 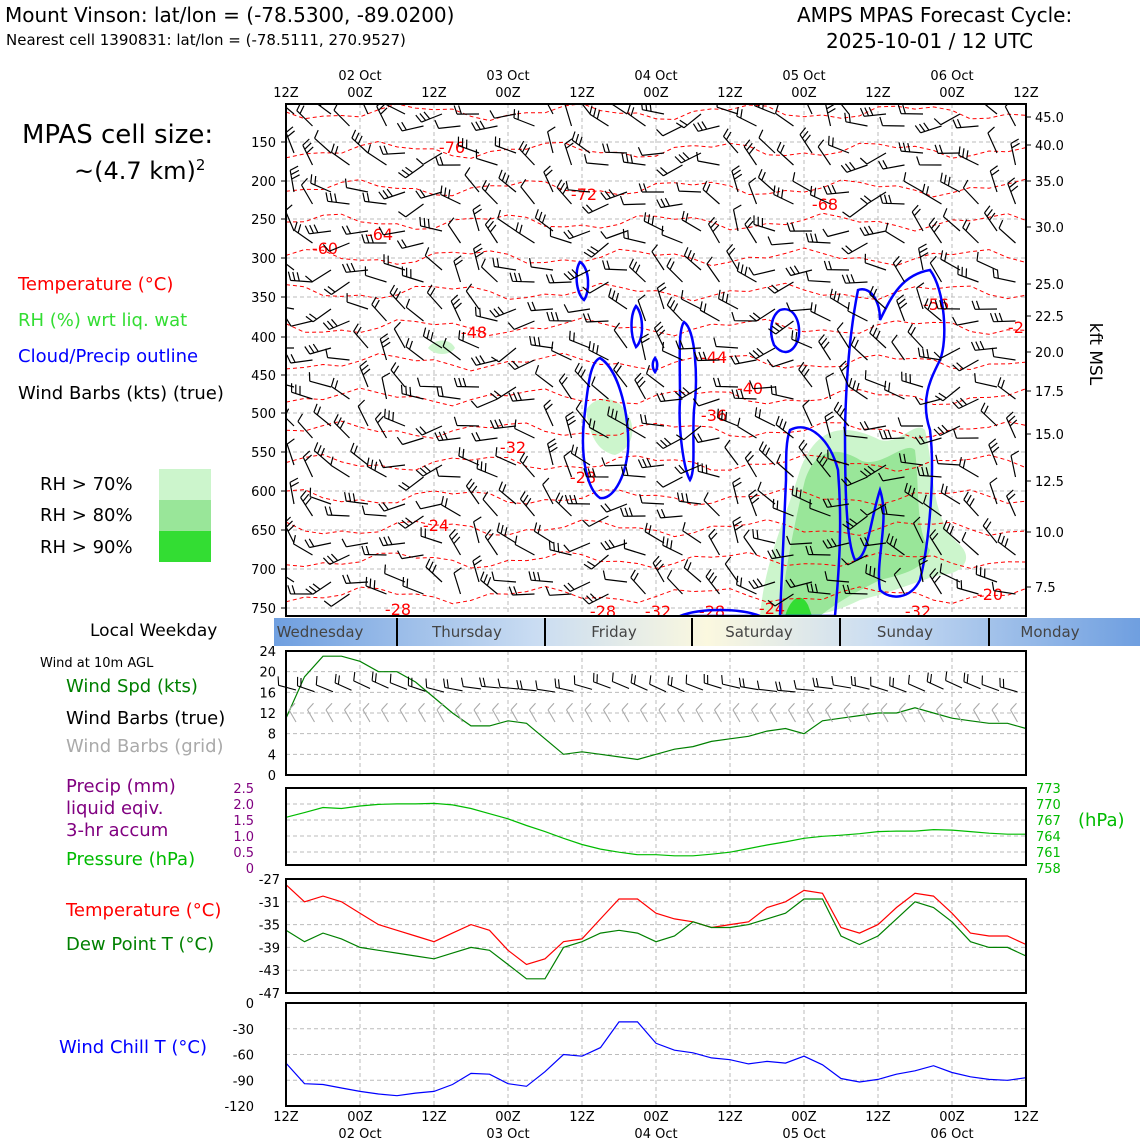 I want to click on rh-shaded-region, so click(x=855, y=531).